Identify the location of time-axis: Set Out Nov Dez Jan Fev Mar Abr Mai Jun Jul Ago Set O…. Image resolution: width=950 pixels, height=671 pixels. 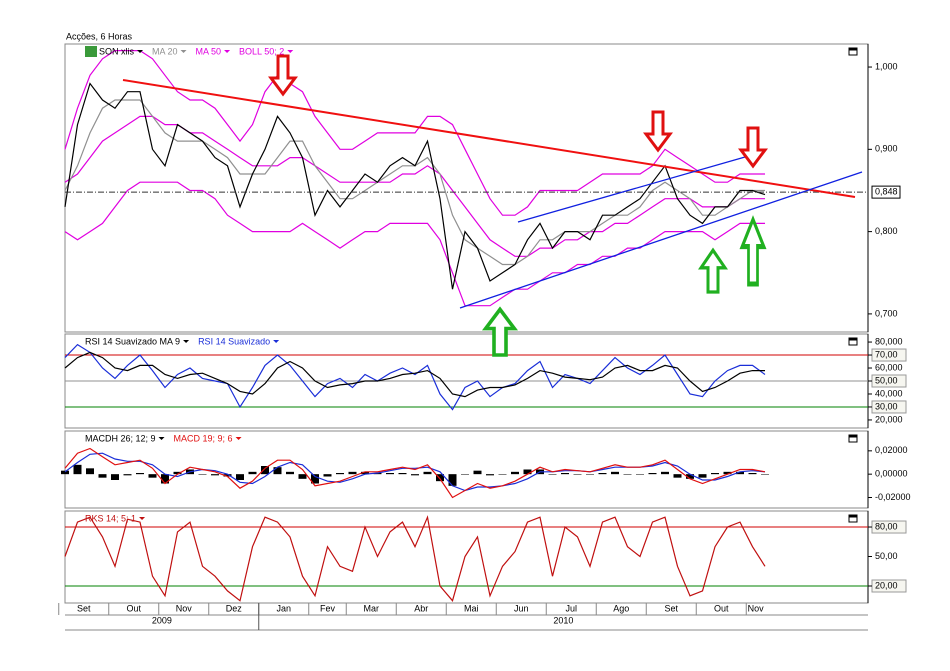
(463, 617).